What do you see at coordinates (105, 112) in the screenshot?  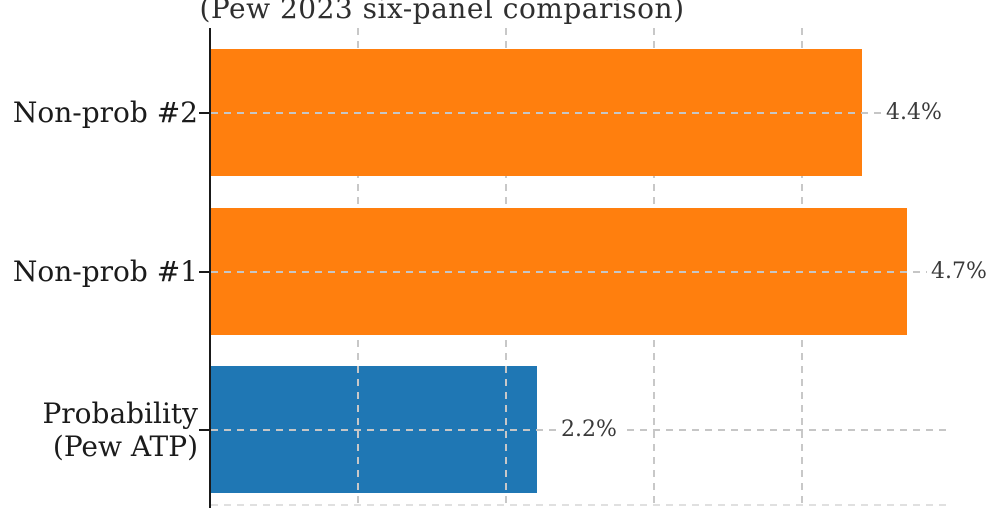 I see `category-label: Non-prob #2` at bounding box center [105, 112].